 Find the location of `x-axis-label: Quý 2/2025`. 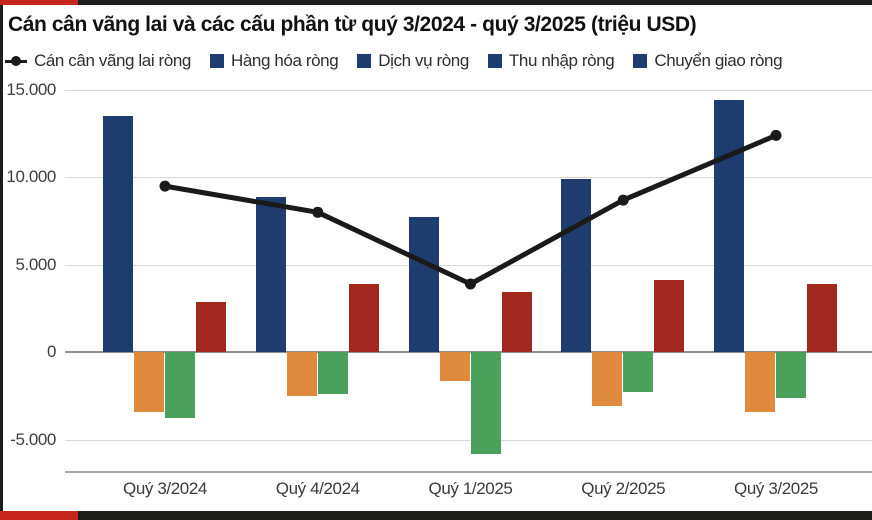

x-axis-label: Quý 2/2025 is located at coordinates (623, 488).